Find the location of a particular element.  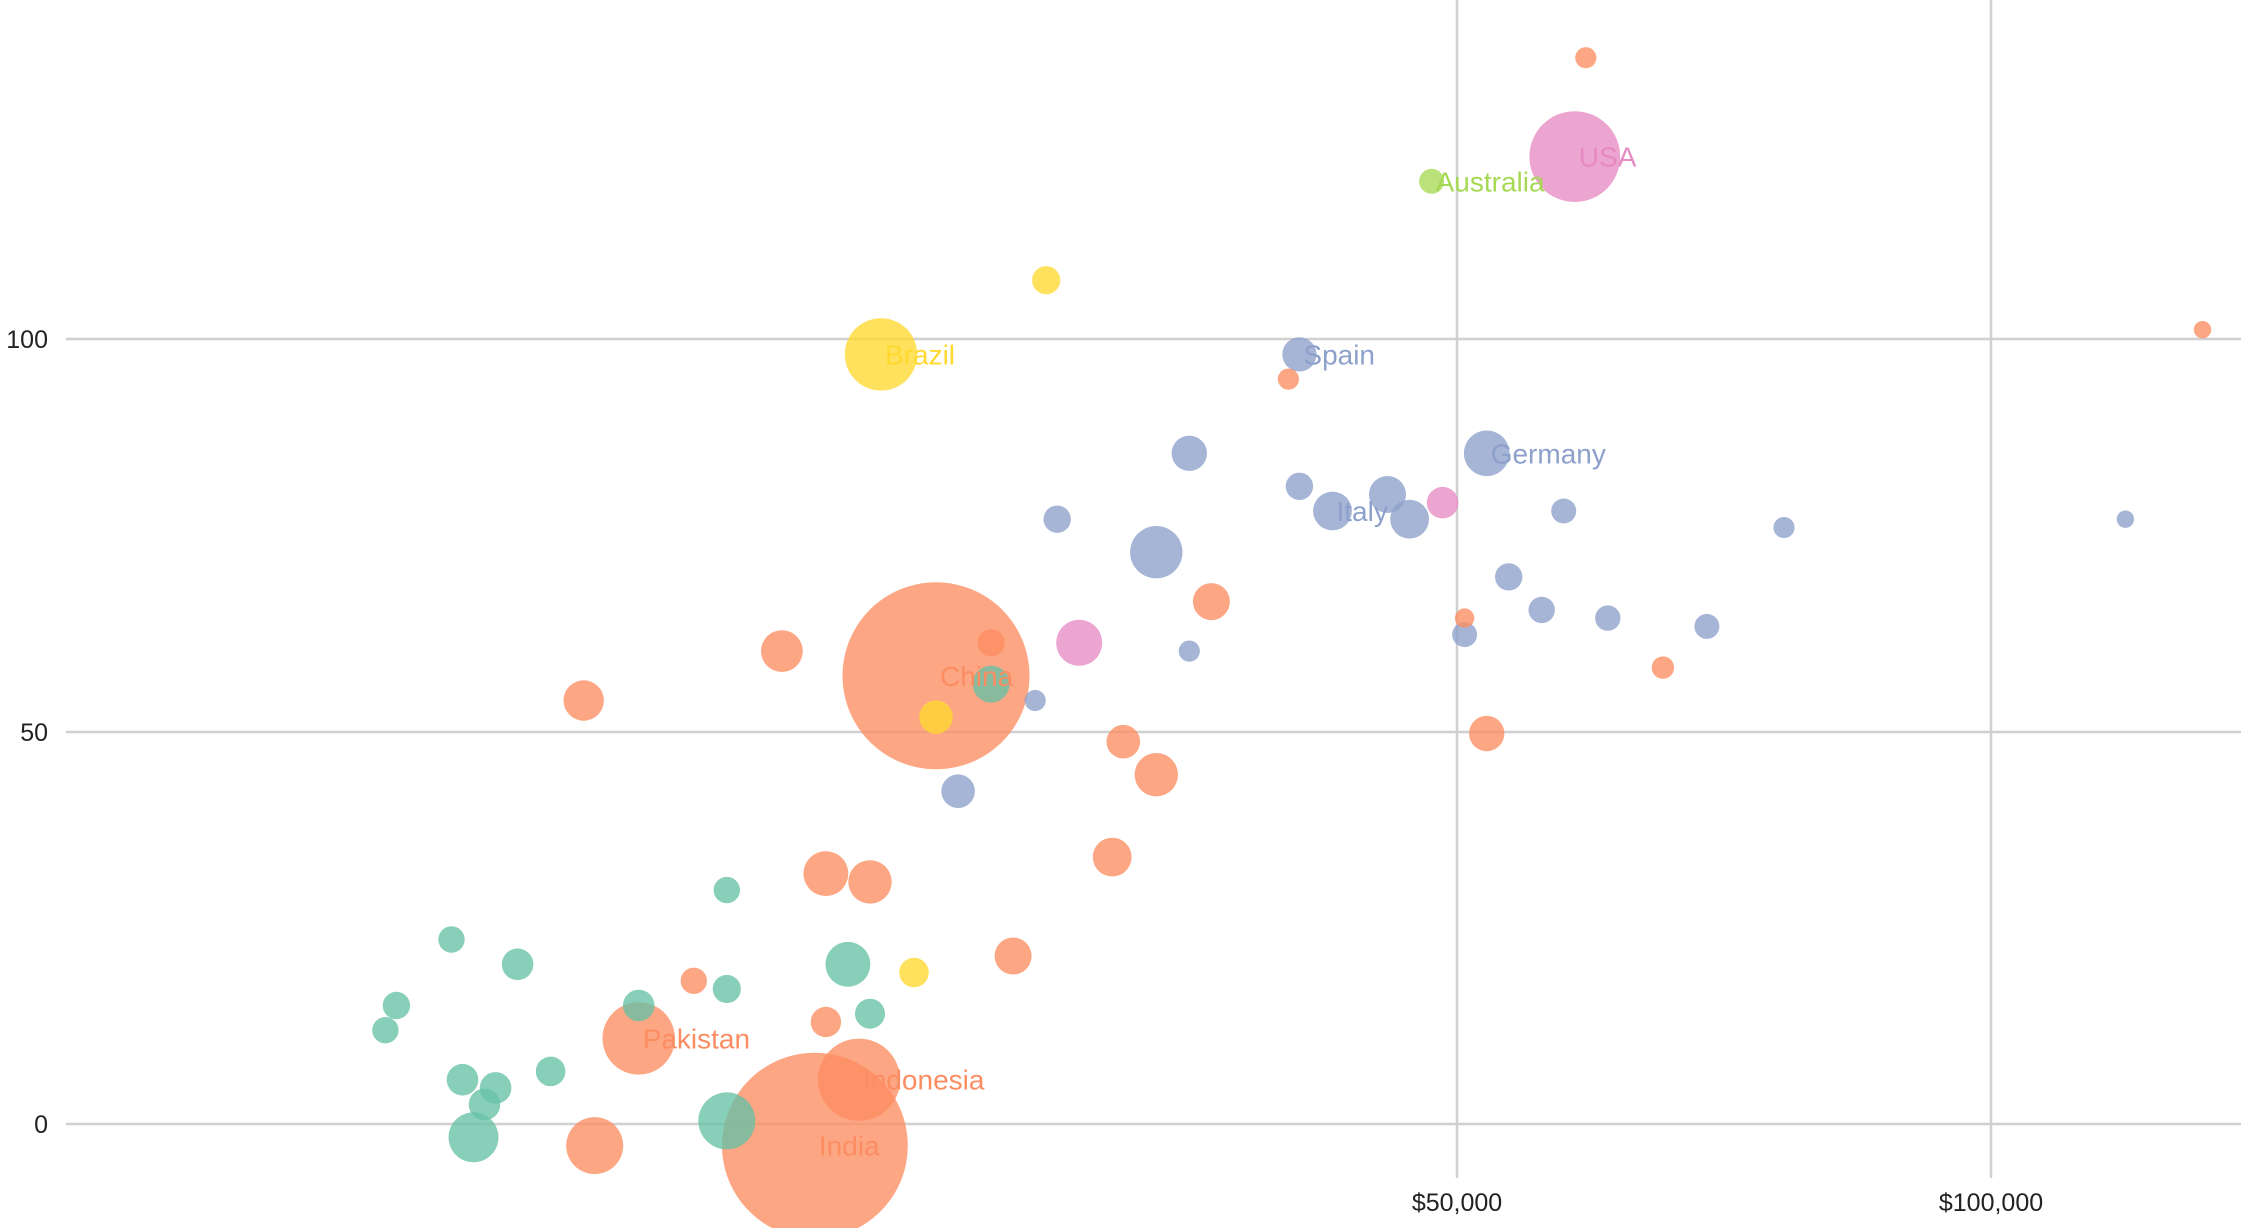

x-tick-label: $100,000 is located at coordinates (1991, 1203).